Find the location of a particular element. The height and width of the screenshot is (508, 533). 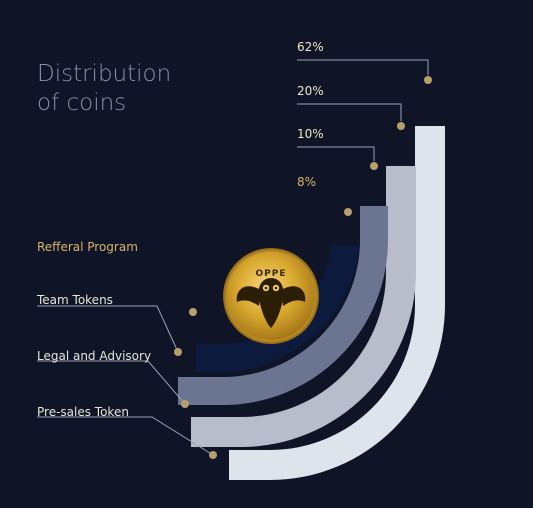

chart-title: Distribution of coins is located at coordinates (104, 89).